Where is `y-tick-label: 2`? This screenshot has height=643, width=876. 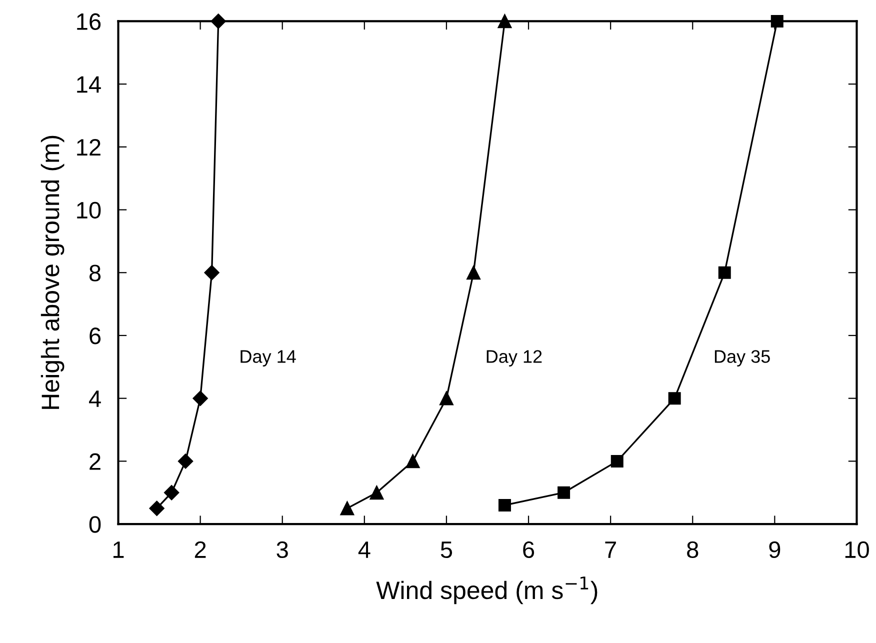 y-tick-label: 2 is located at coordinates (95, 461).